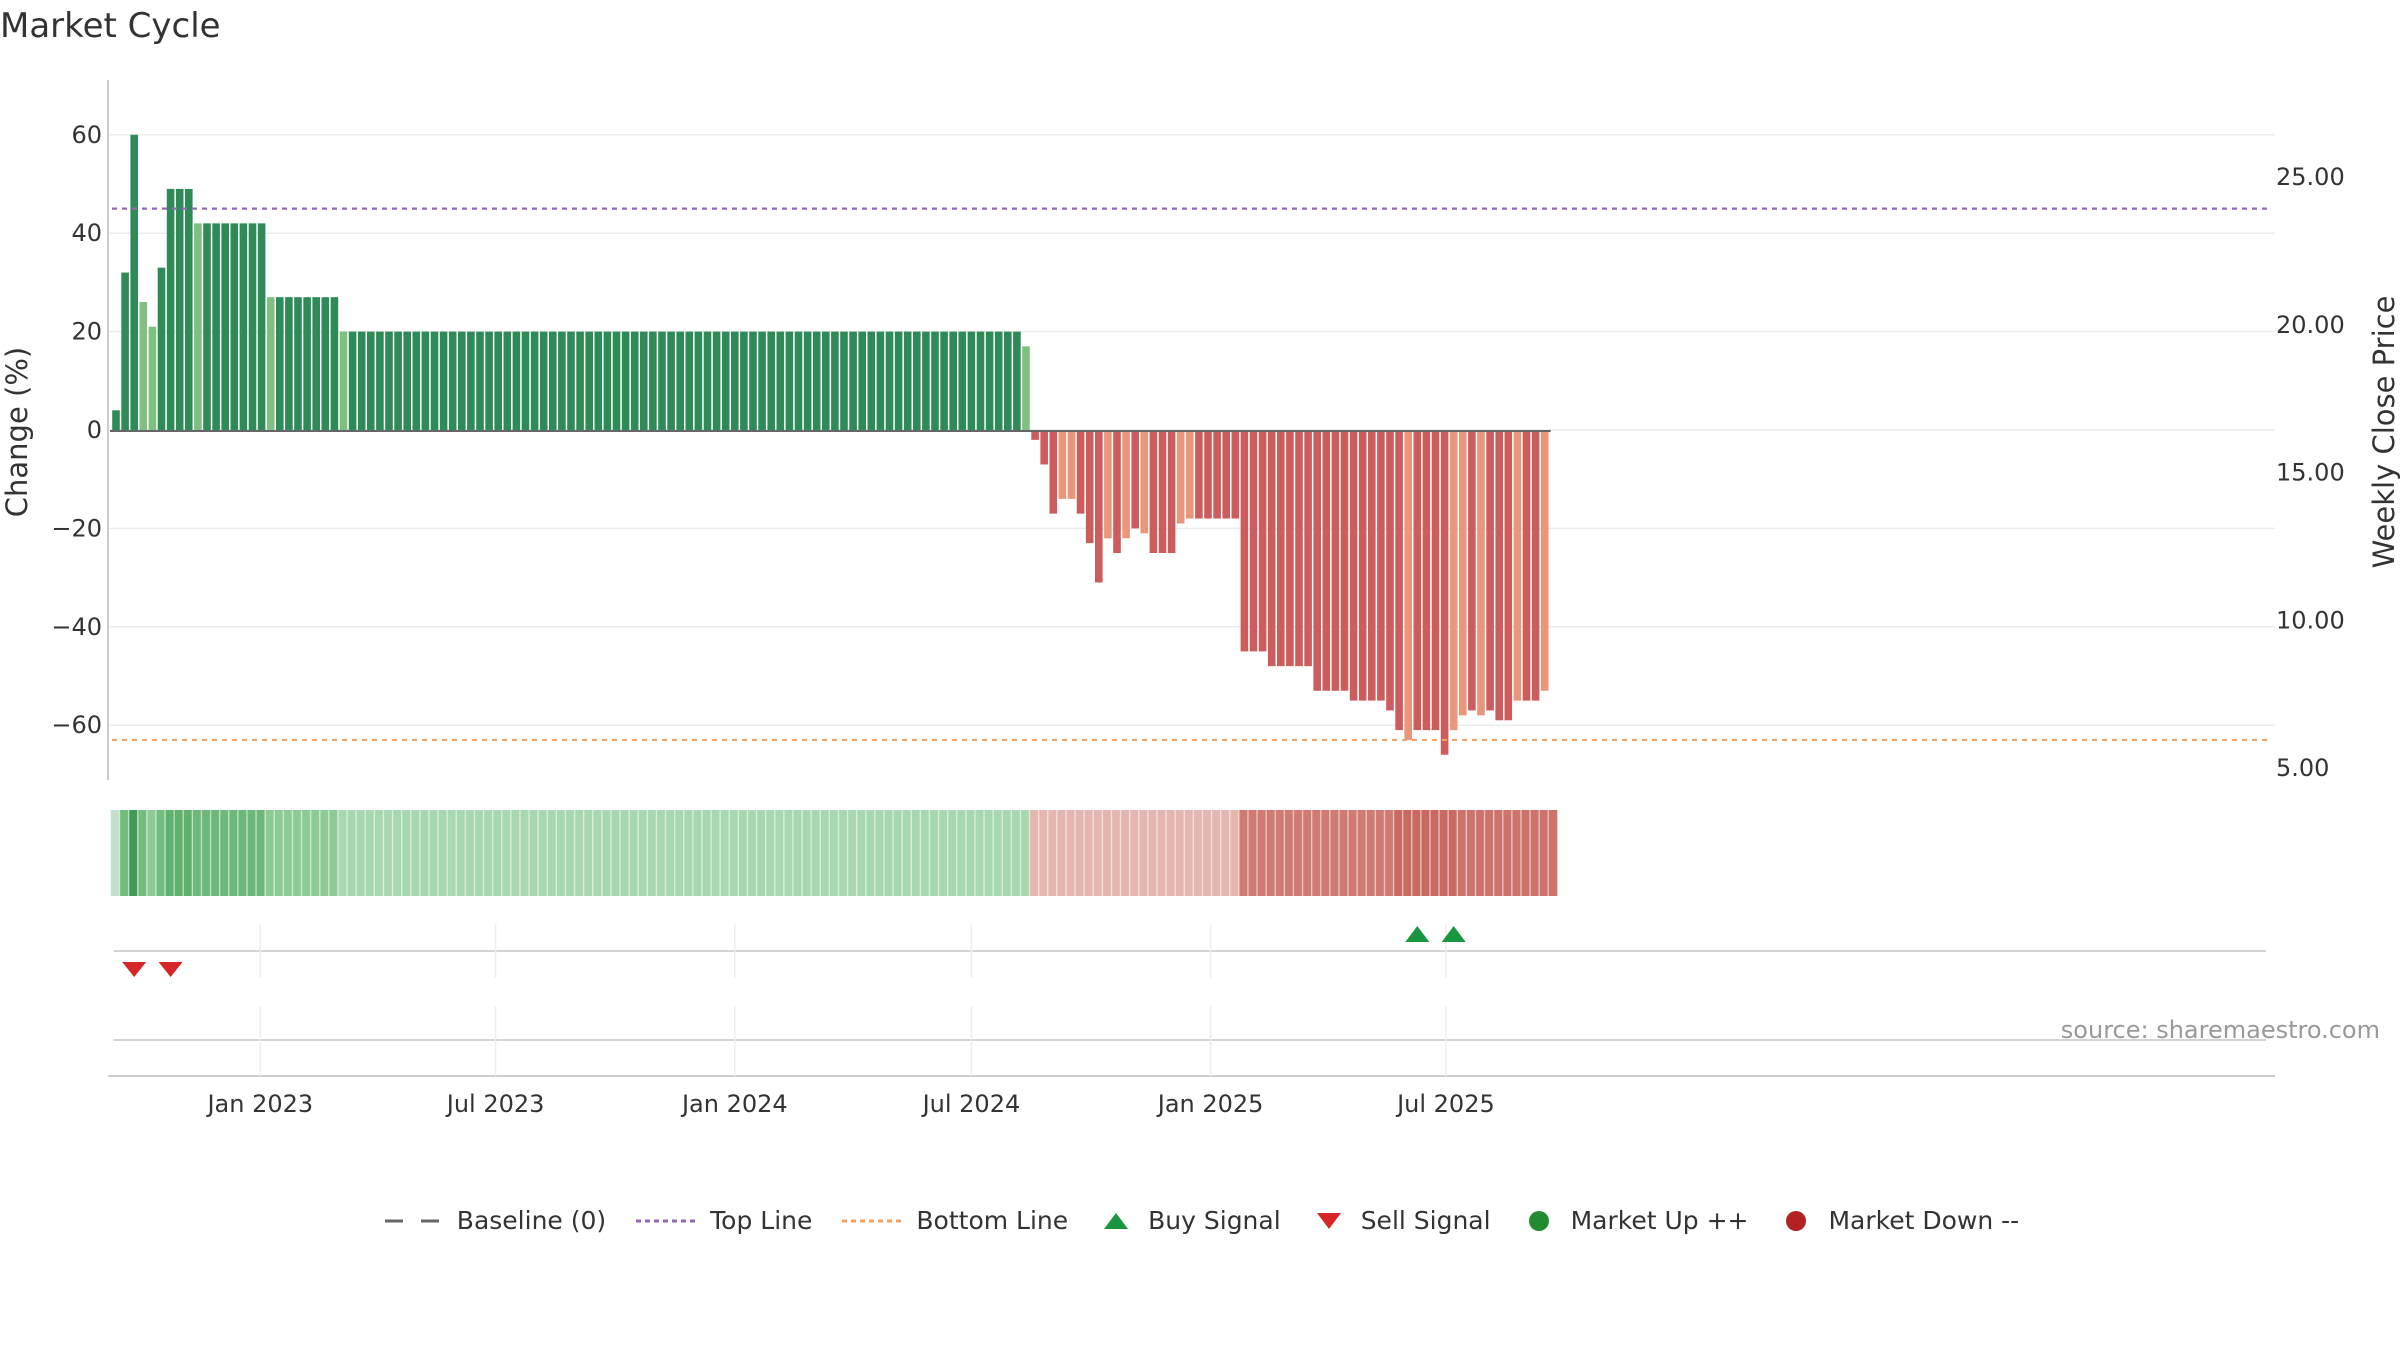  Describe the element at coordinates (1116, 1221) in the screenshot. I see `legend-swatch-buy` at that location.